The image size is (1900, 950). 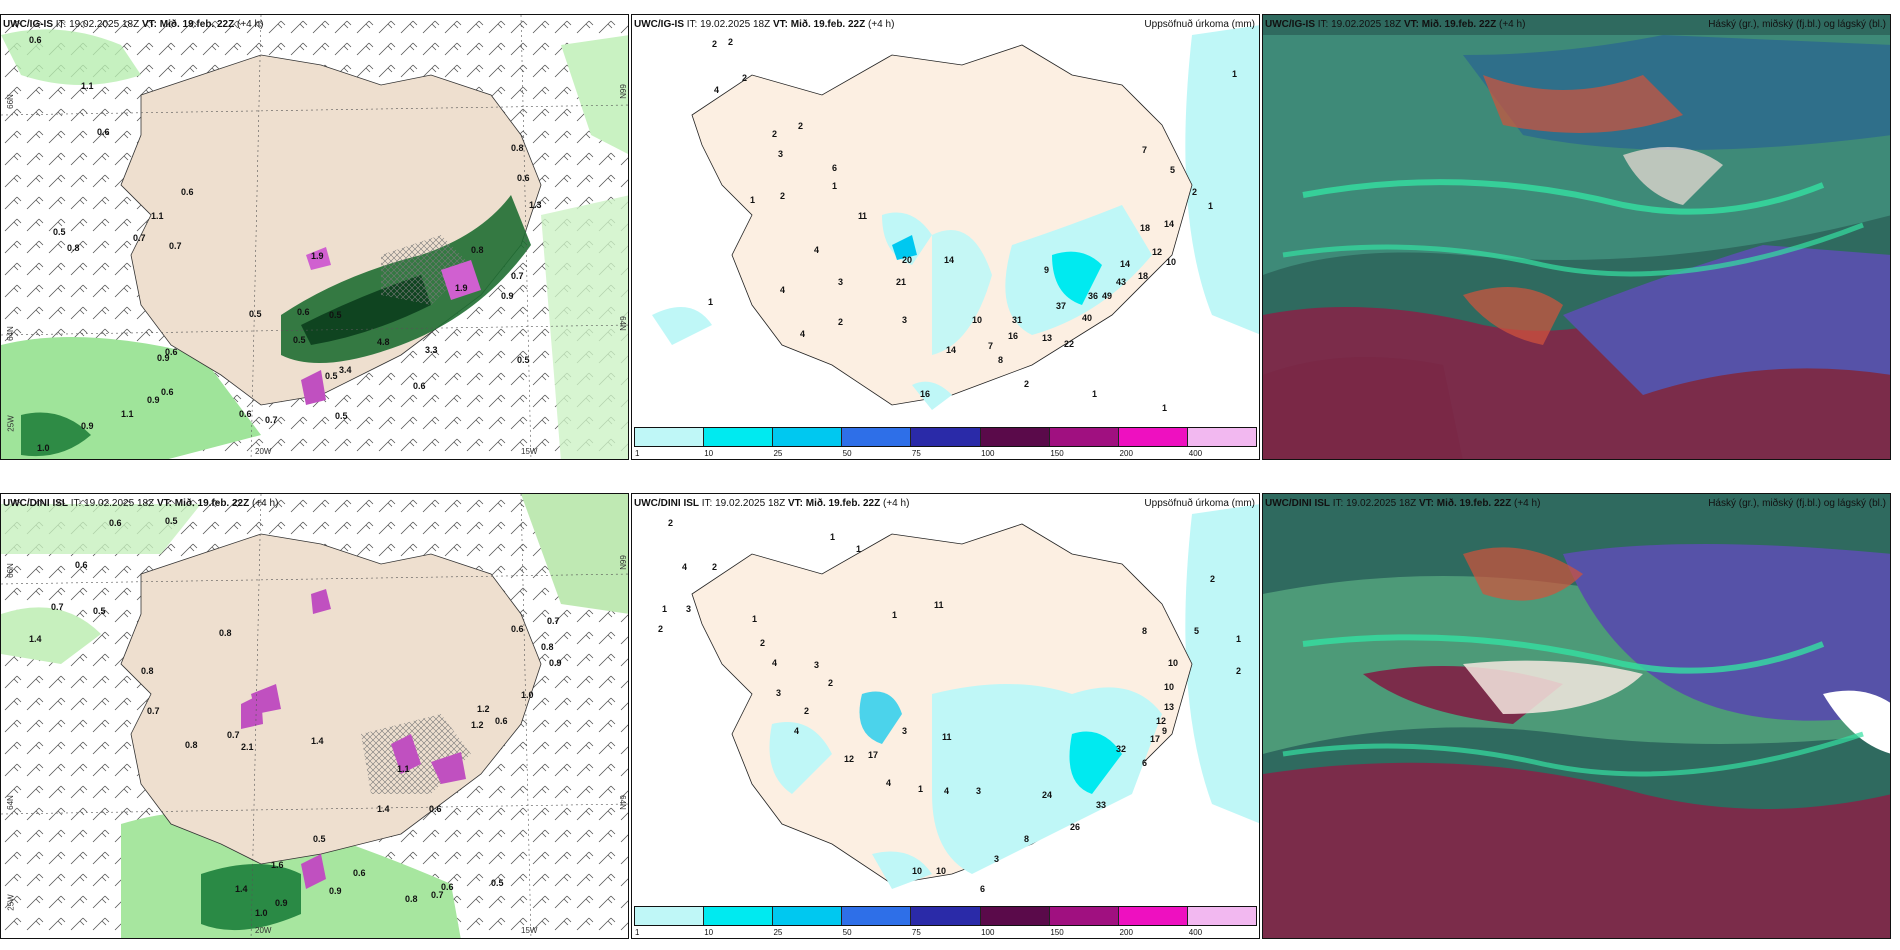 What do you see at coordinates (10, 101) in the screenshot?
I see `lat-label: 66N` at bounding box center [10, 101].